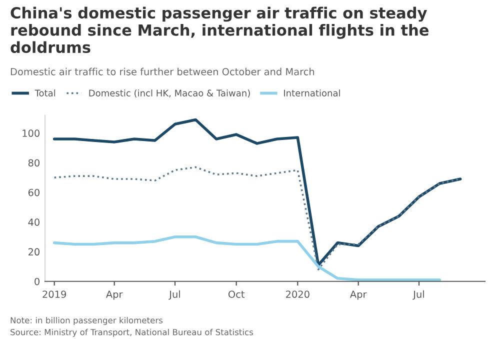 This screenshot has width=500, height=339. I want to click on y-tick-label: 20, so click(34, 252).